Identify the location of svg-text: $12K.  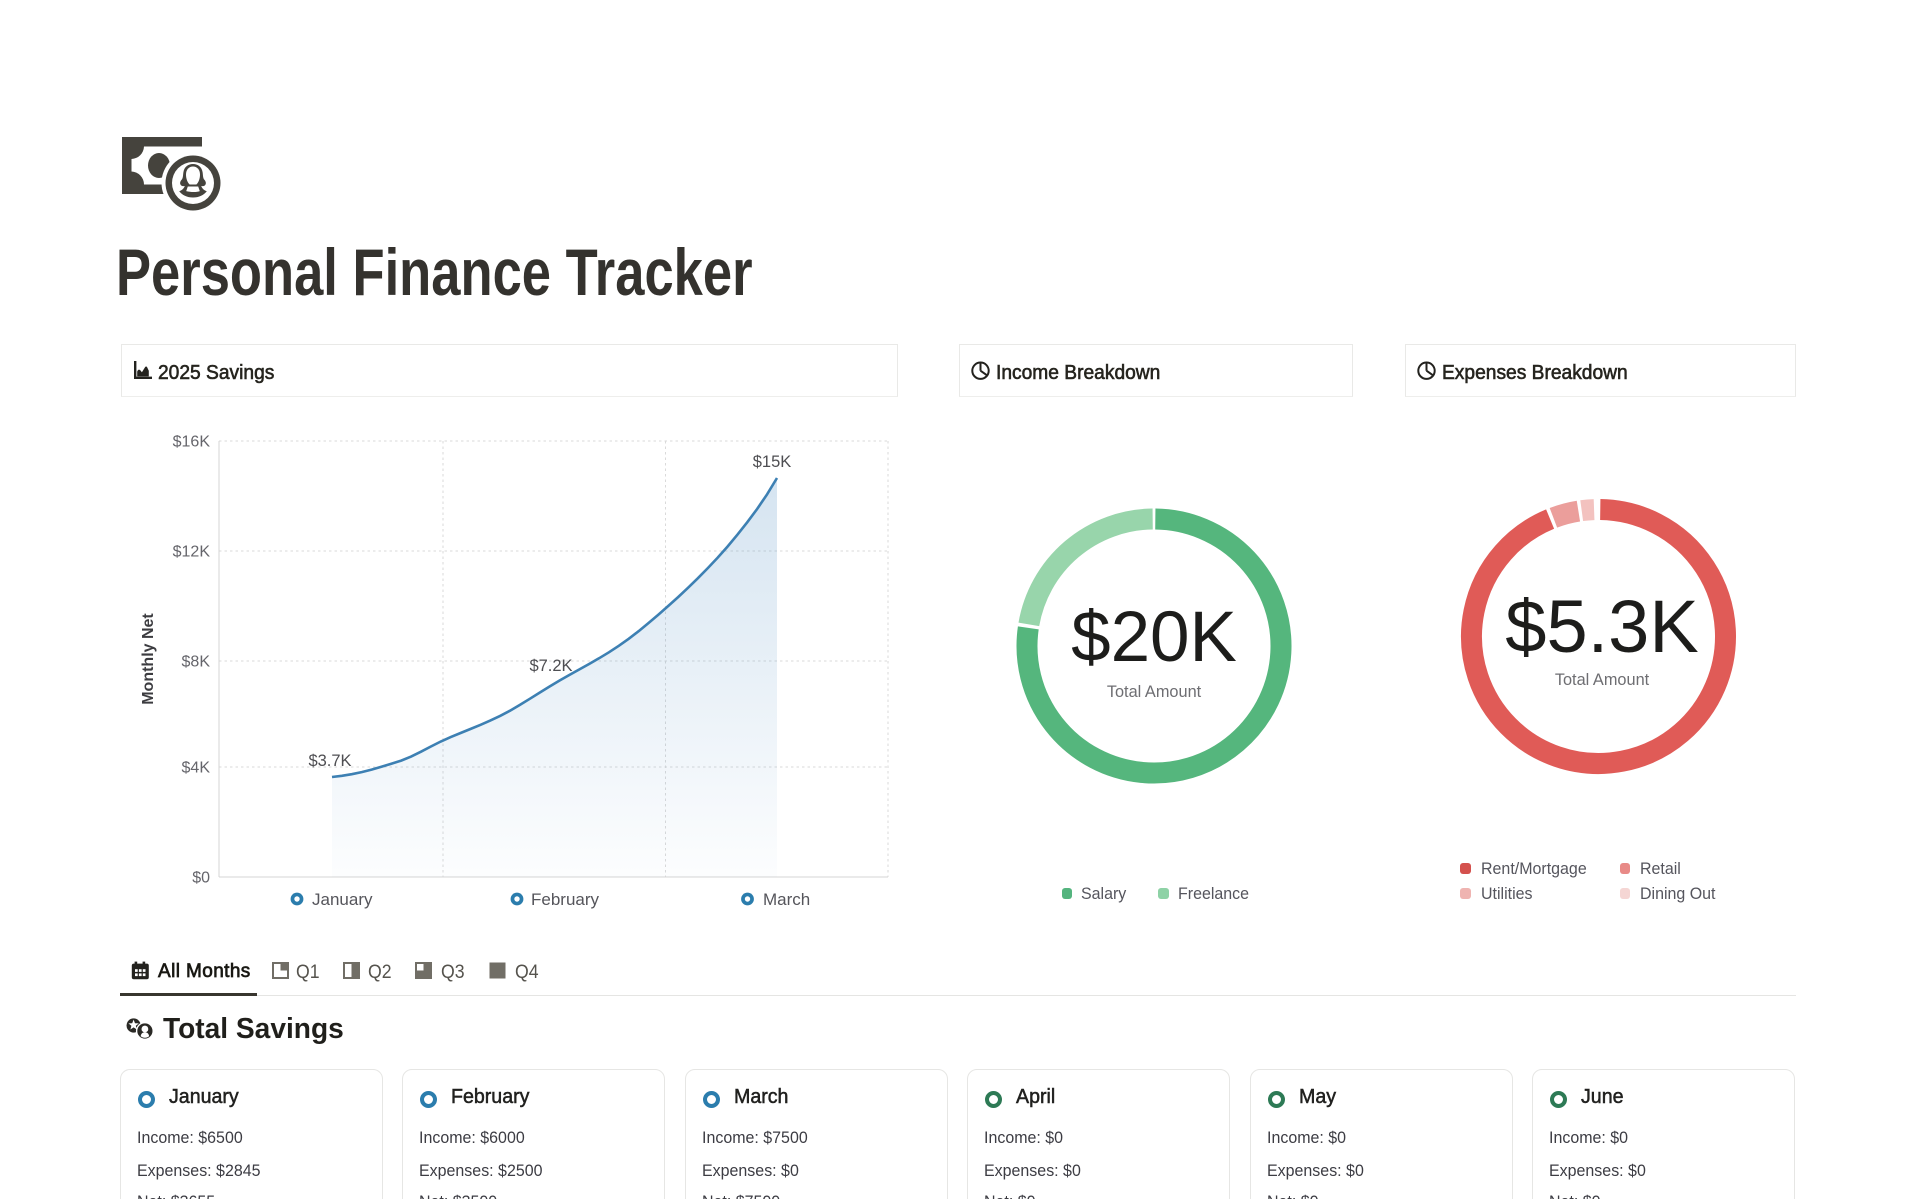
(192, 552).